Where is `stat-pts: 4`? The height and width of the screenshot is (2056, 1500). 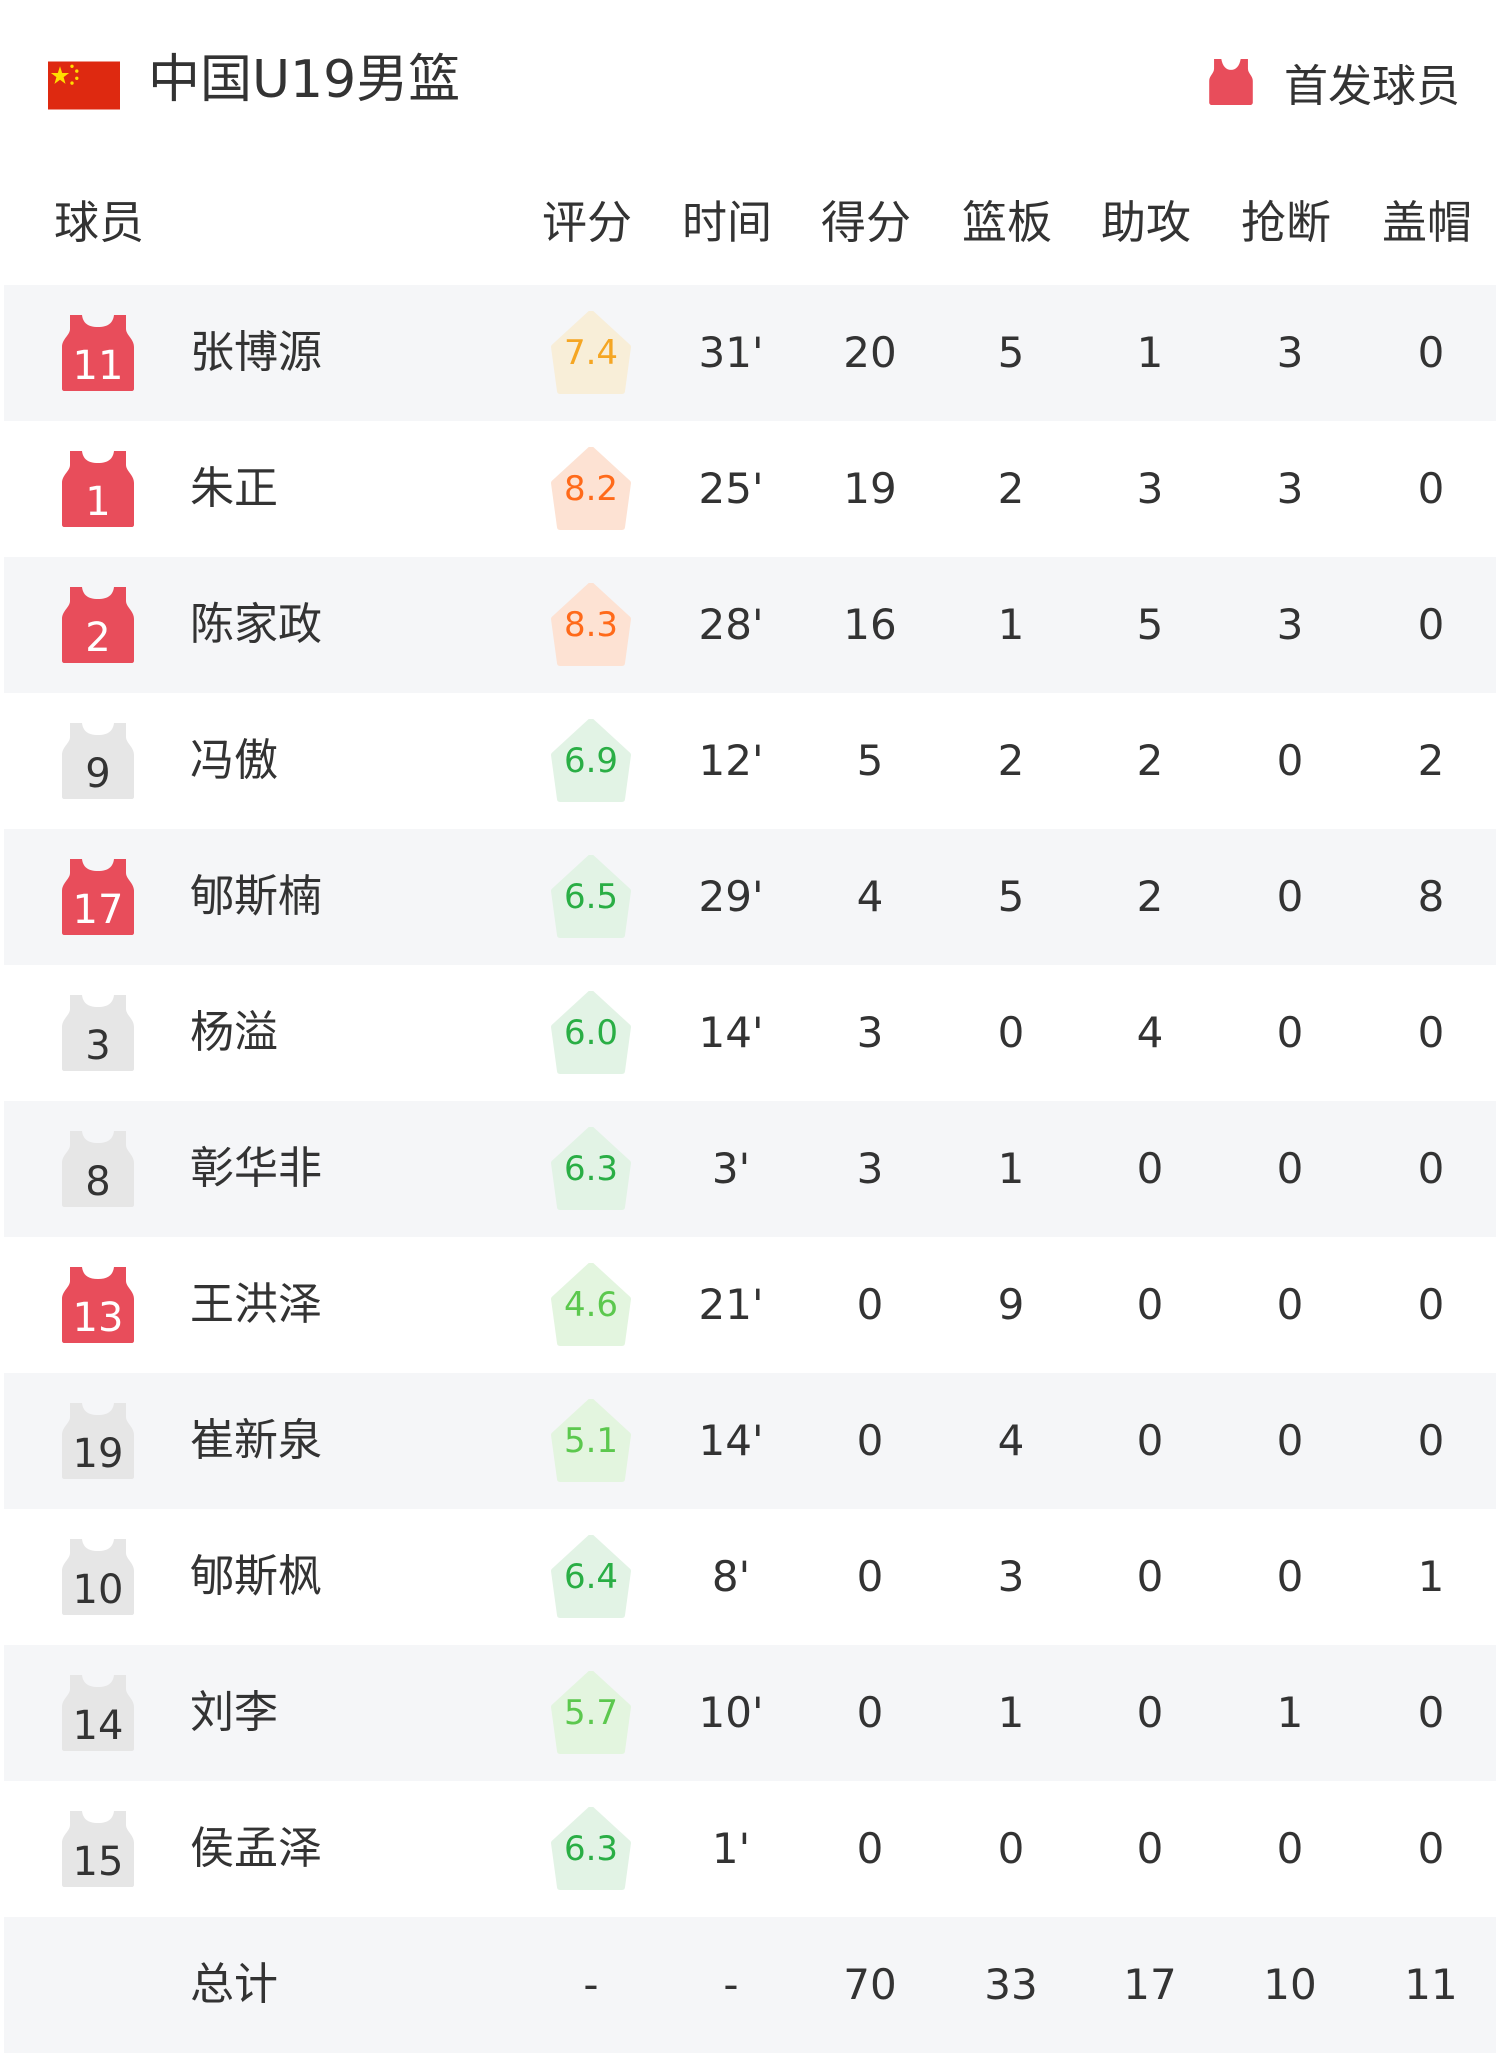 stat-pts: 4 is located at coordinates (870, 896).